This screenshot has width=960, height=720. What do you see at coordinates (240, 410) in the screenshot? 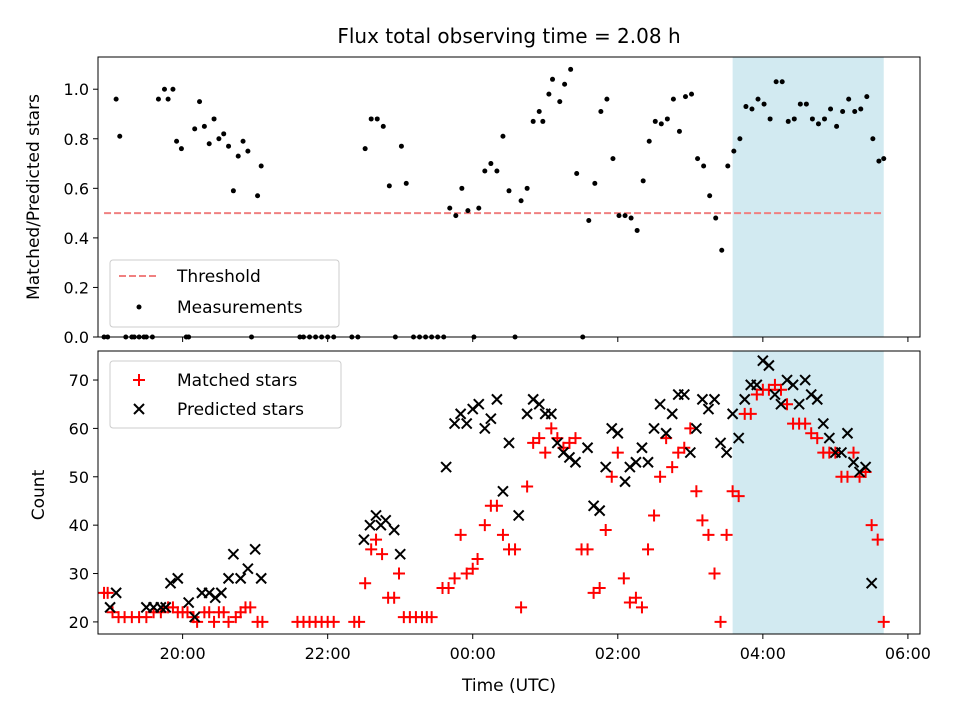
I see `predicted-legend-label: Predicted stars` at bounding box center [240, 410].